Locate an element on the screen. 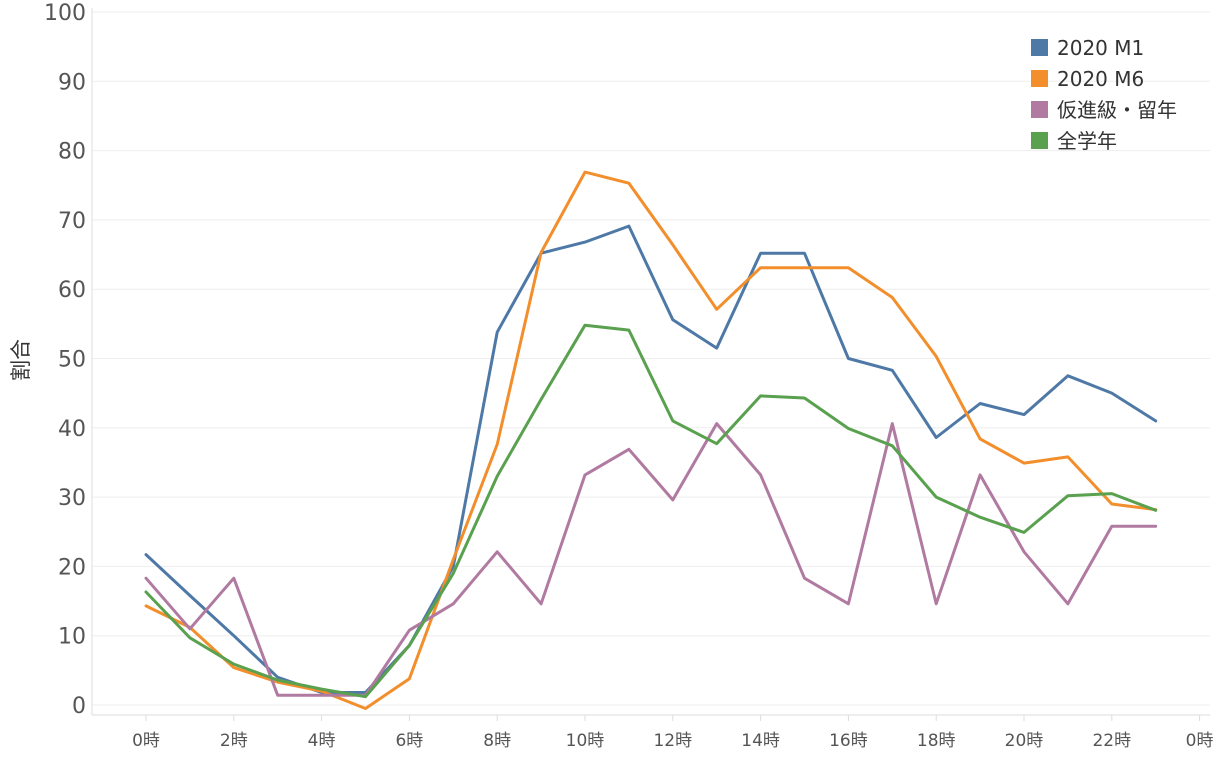  x-axis: 0時 2時 4時 6時 8時 10時 12時 14時 16時 18時 20時 22時 0時 is located at coordinates (653, 732).